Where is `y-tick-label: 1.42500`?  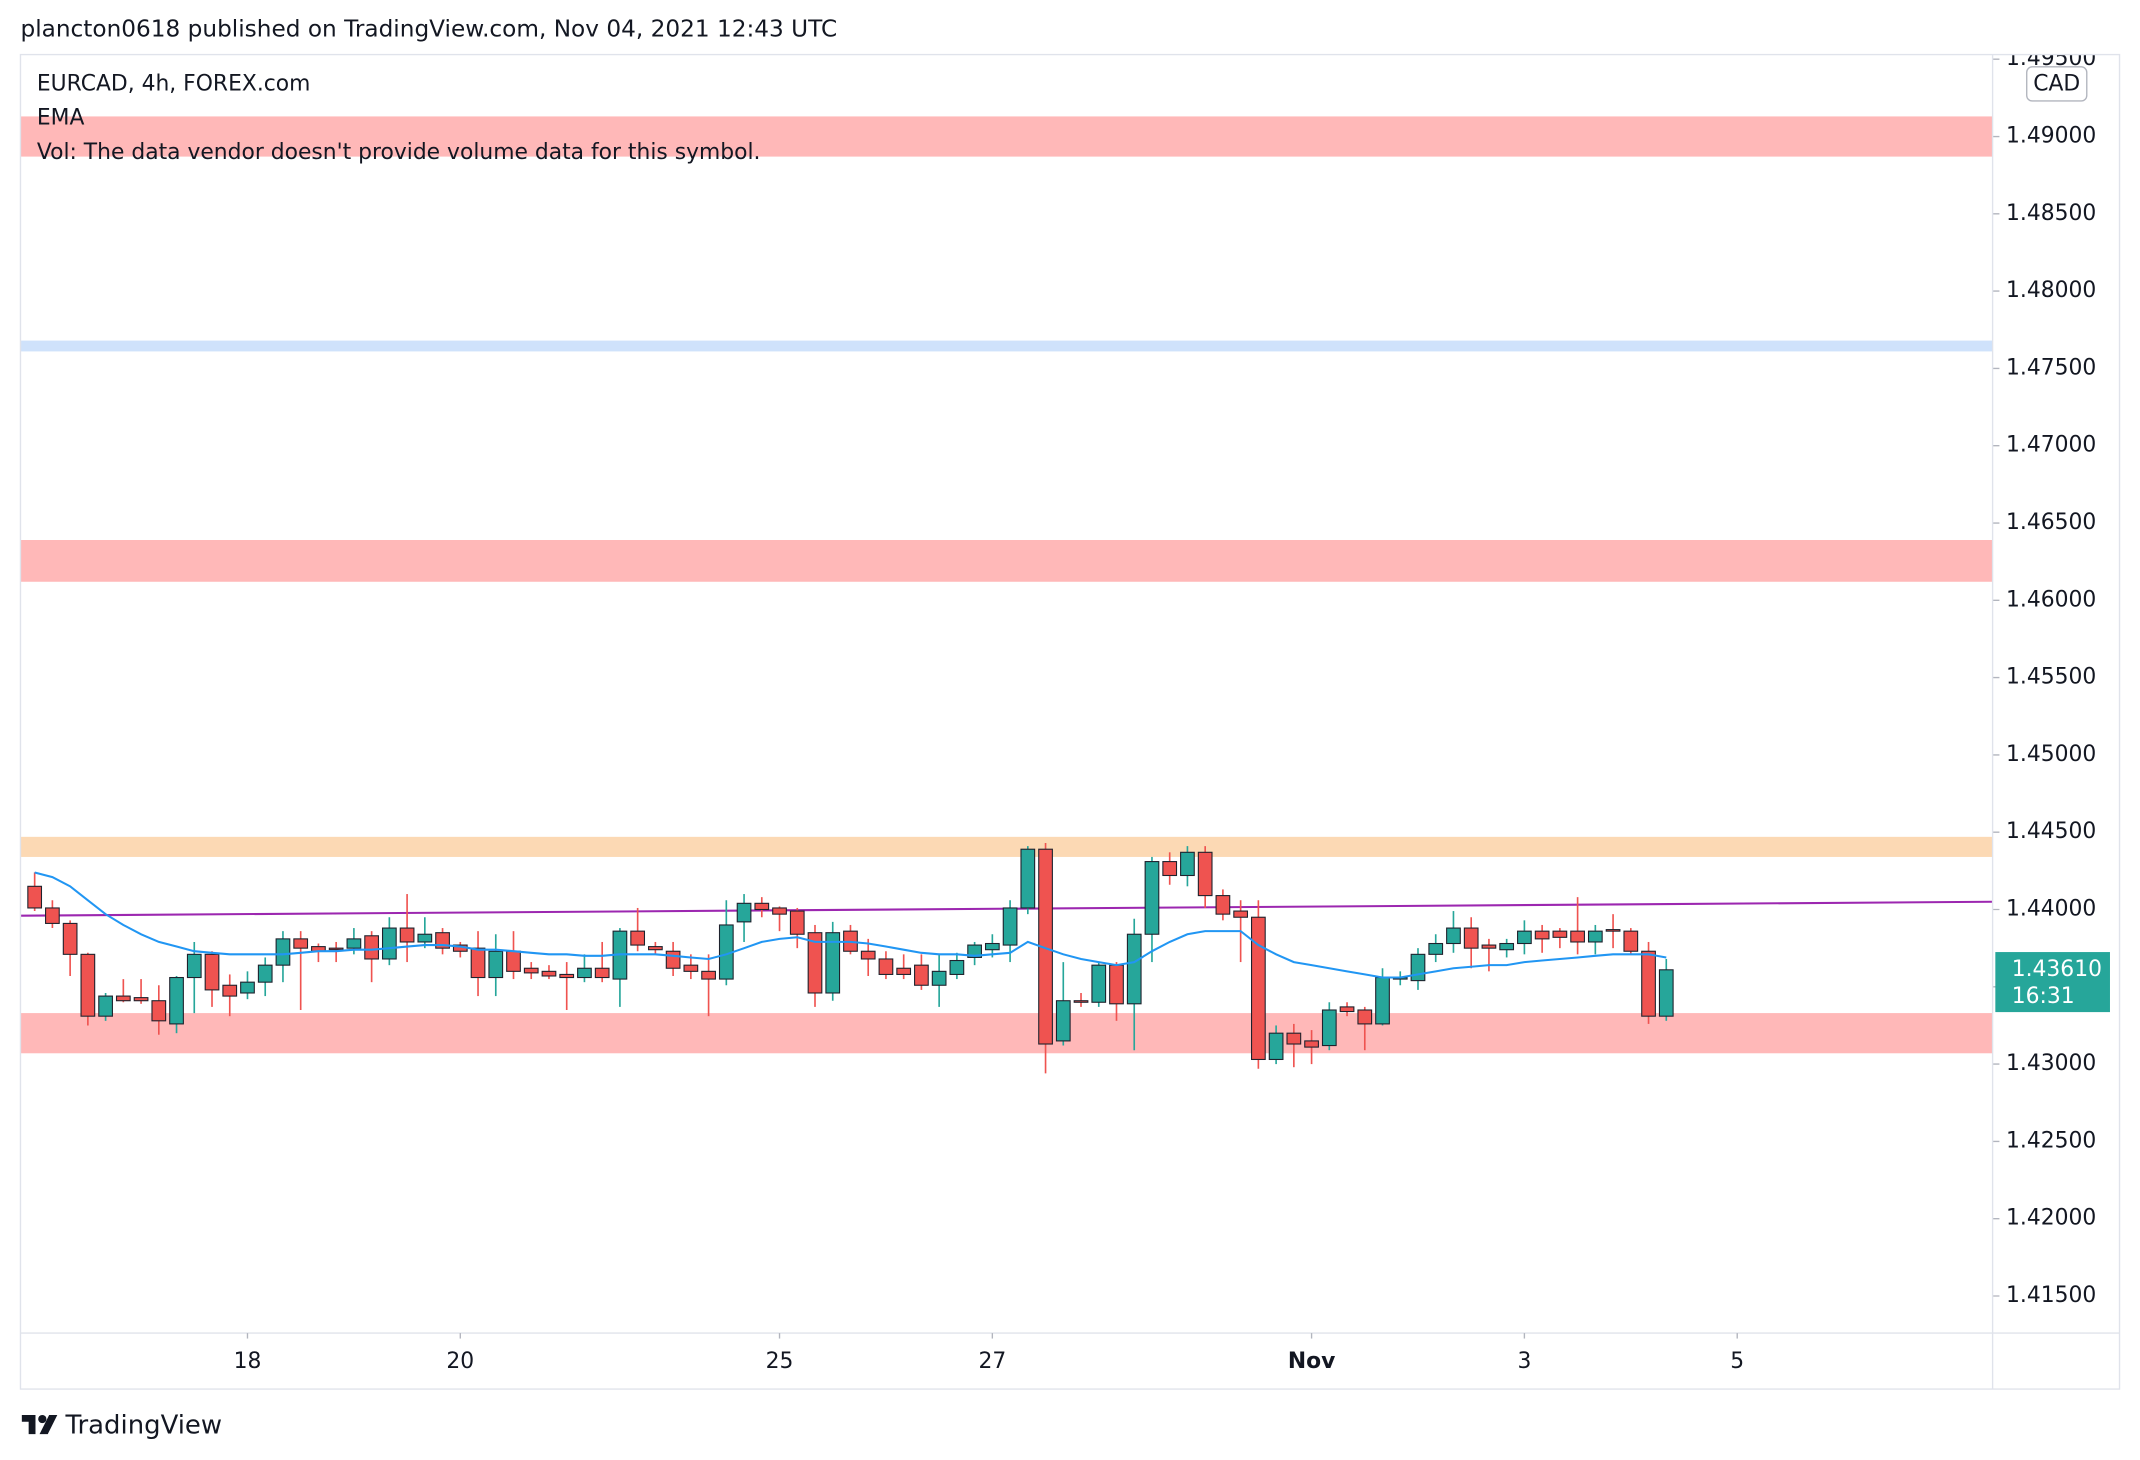 y-tick-label: 1.42500 is located at coordinates (2051, 1140).